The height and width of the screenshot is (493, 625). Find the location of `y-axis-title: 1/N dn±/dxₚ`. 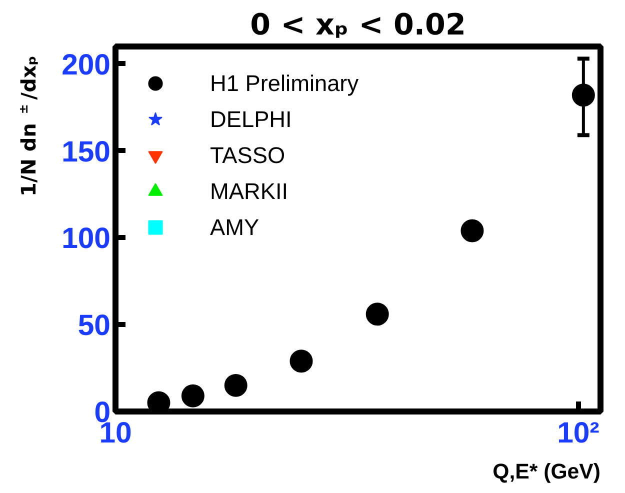

y-axis-title: 1/N dn±/dxₚ is located at coordinates (28, 126).